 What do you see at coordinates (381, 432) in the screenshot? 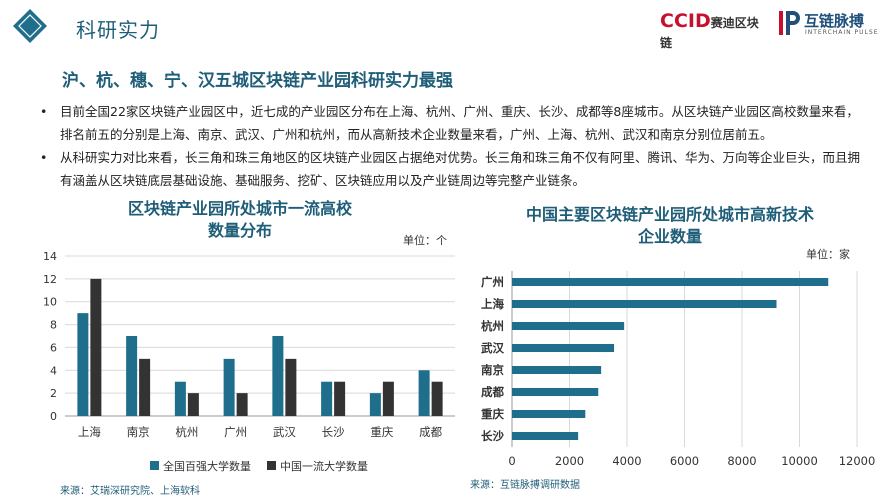
I see `x-tick-label: 重庆` at bounding box center [381, 432].